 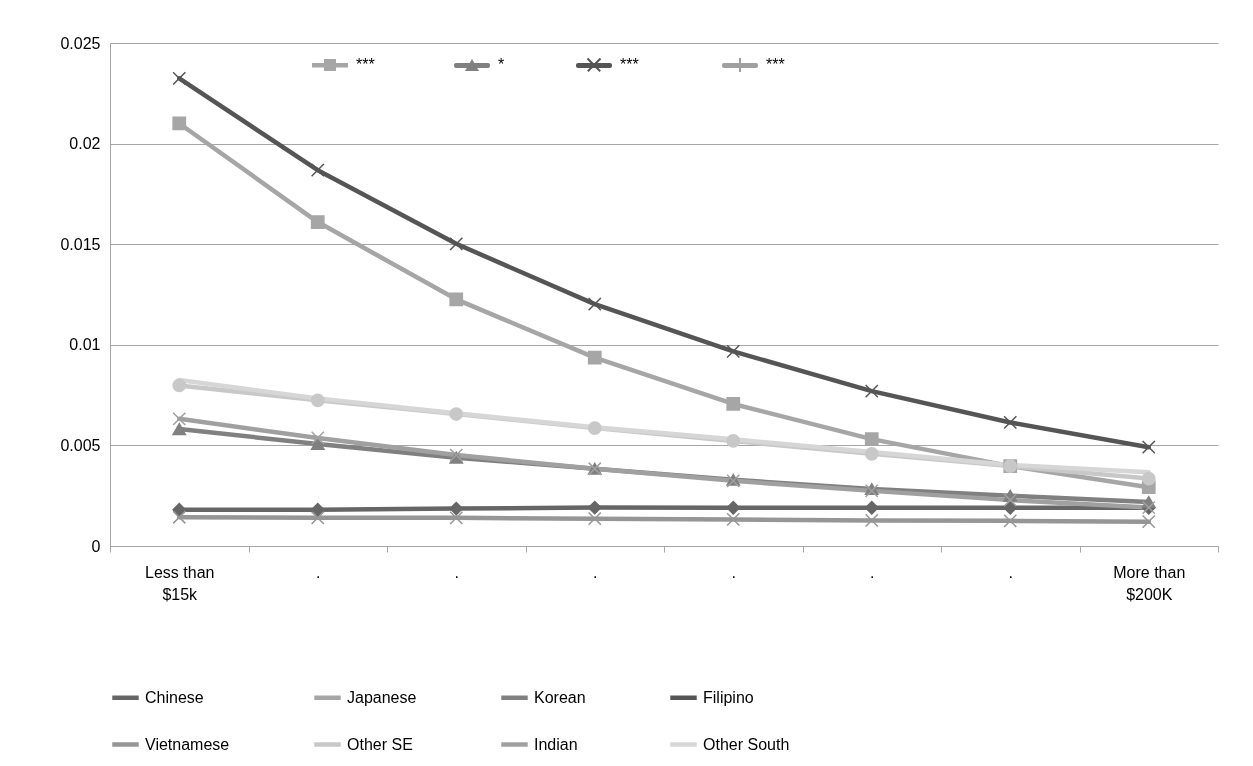 I want to click on y-tick-label: 0.005, so click(x=80, y=445).